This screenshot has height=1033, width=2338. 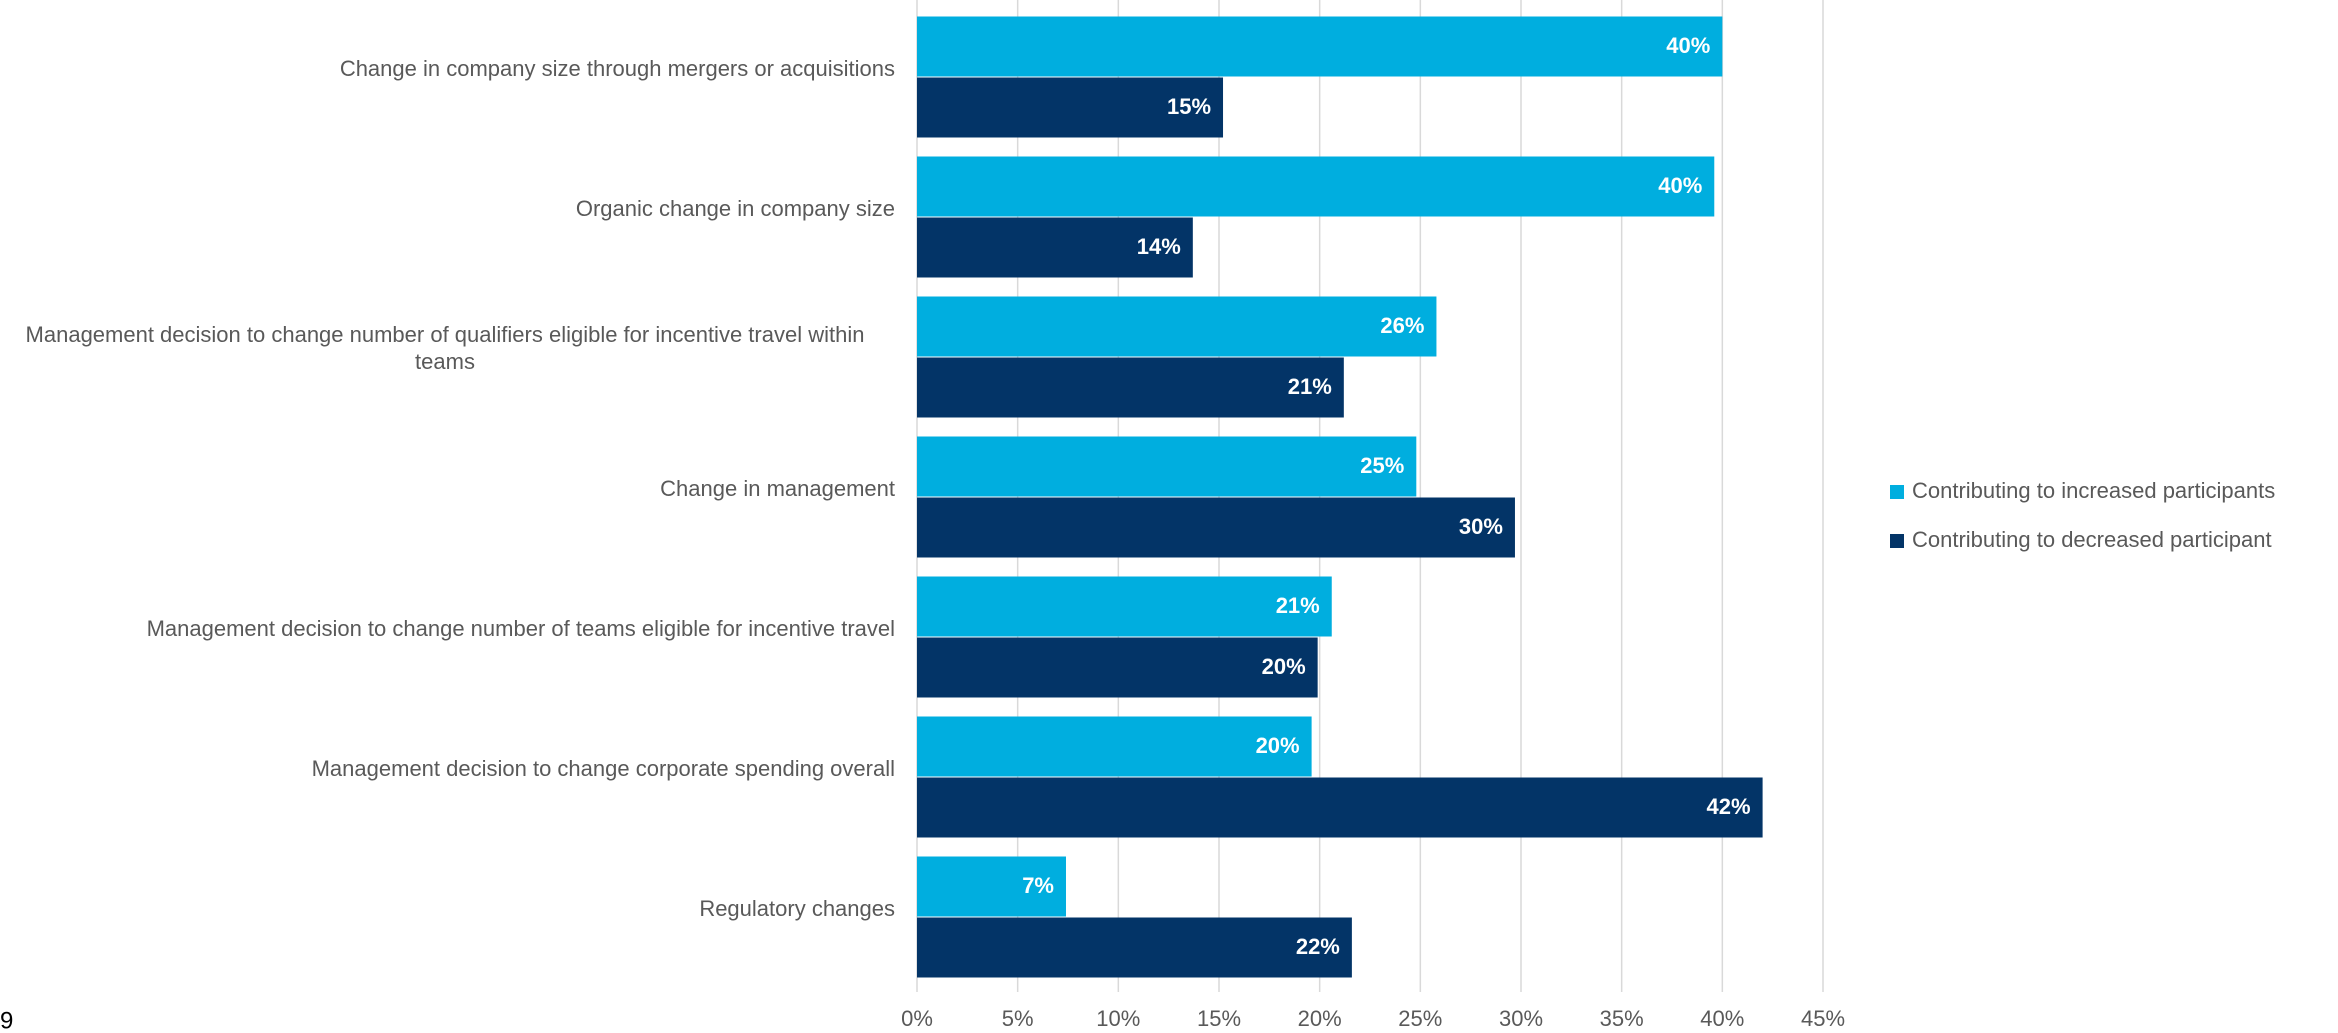 What do you see at coordinates (447, 488) in the screenshot?
I see `category-label: Change in management` at bounding box center [447, 488].